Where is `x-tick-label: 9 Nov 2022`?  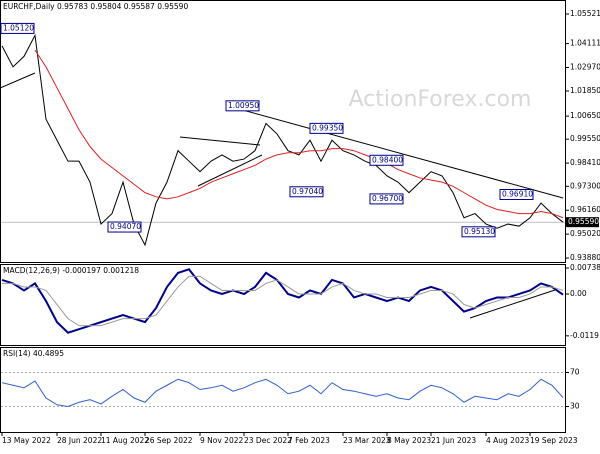
x-tick-label: 9 Nov 2022 is located at coordinates (221, 440).